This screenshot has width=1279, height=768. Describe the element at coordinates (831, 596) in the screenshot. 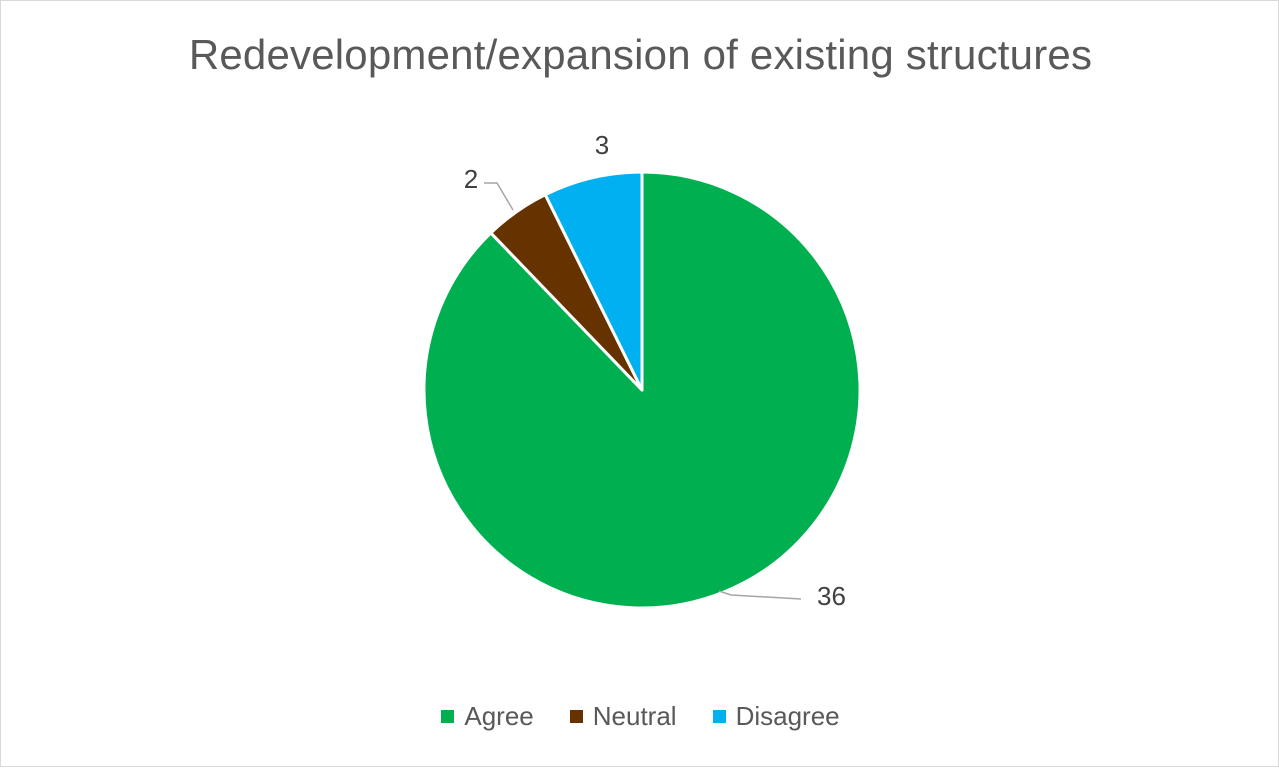

I see `data-label-agree: 36` at that location.